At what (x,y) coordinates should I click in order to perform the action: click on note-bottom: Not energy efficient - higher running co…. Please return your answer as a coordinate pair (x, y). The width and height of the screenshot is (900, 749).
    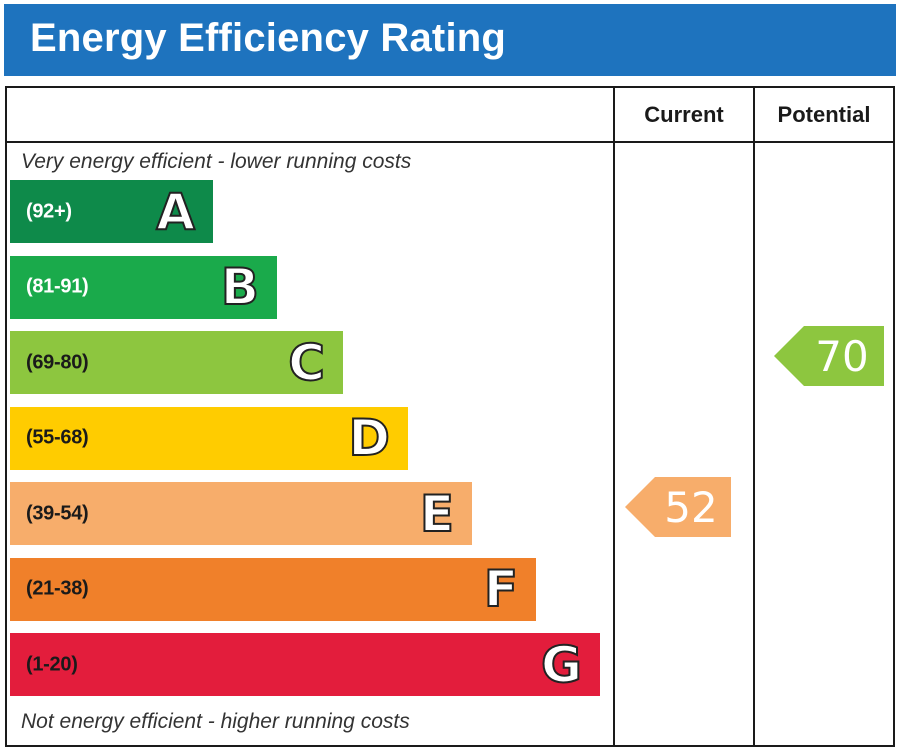
    Looking at the image, I should click on (215, 721).